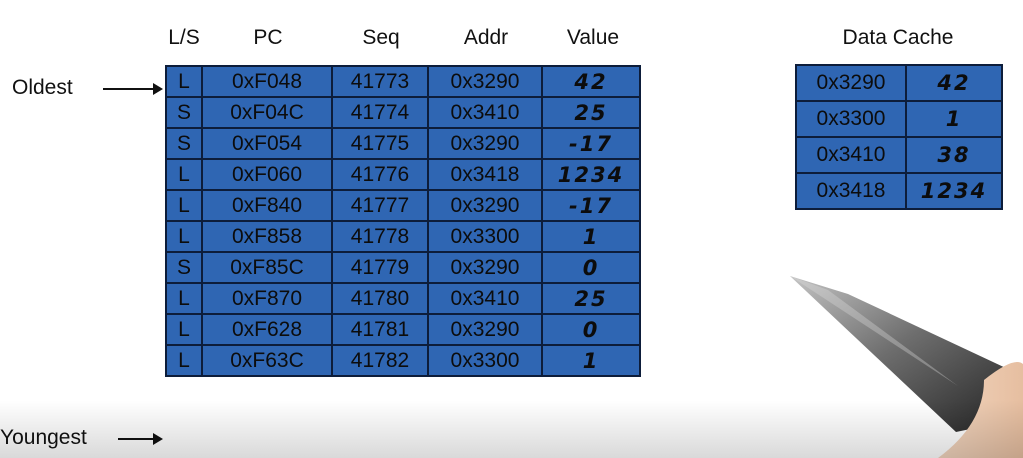  I want to click on pc-cell: 0xF840, so click(267, 205).